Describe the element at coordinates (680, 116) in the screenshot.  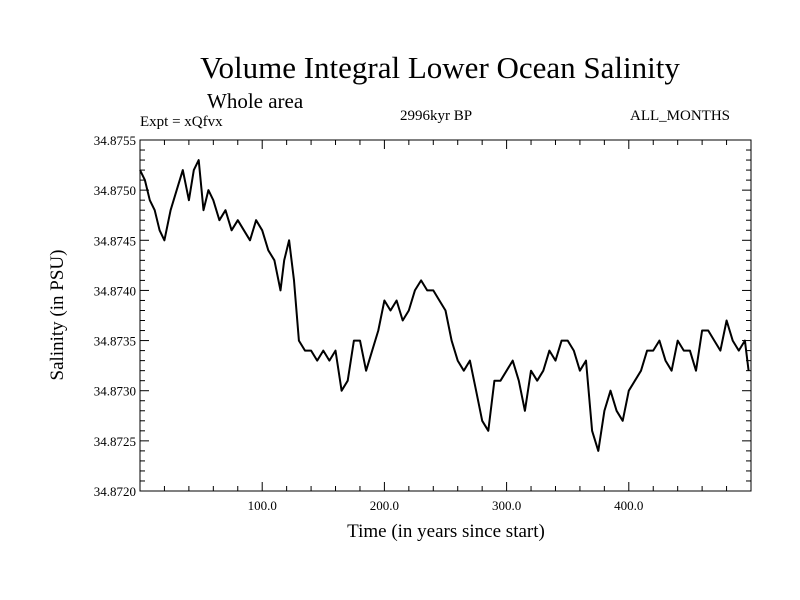
I see `months-label: ALL_MONTHS` at that location.